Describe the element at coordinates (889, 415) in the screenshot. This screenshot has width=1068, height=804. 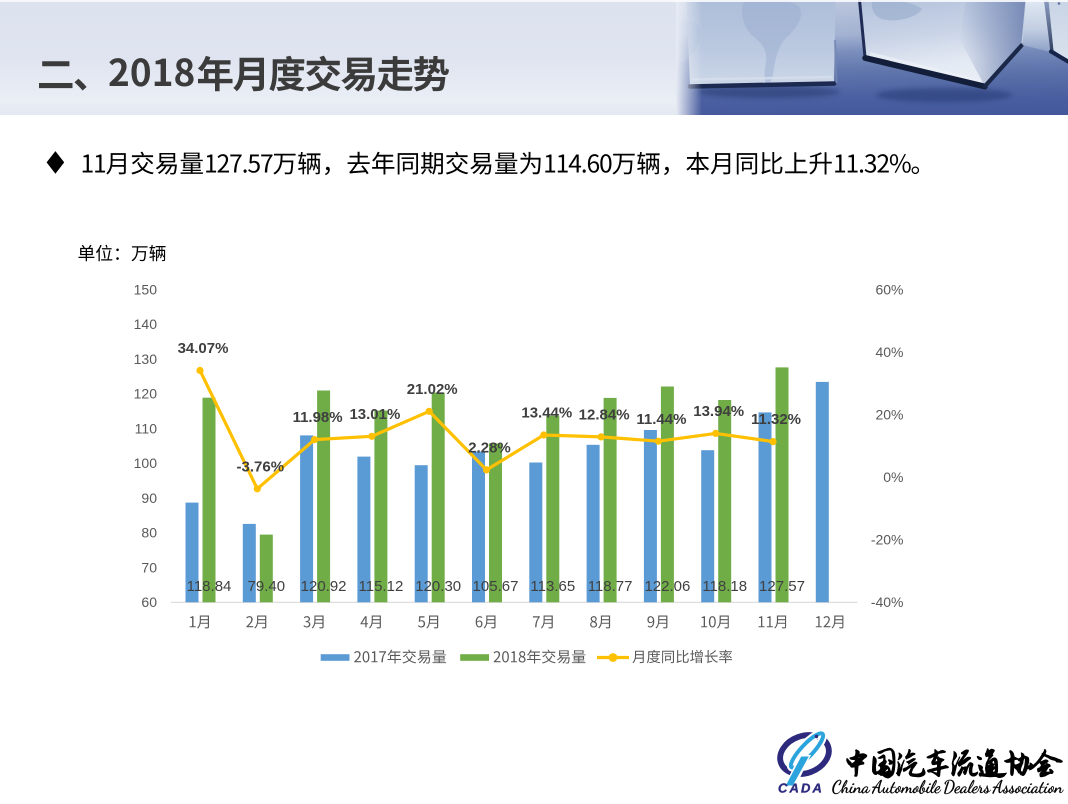
I see `svg-text: 20%` at that location.